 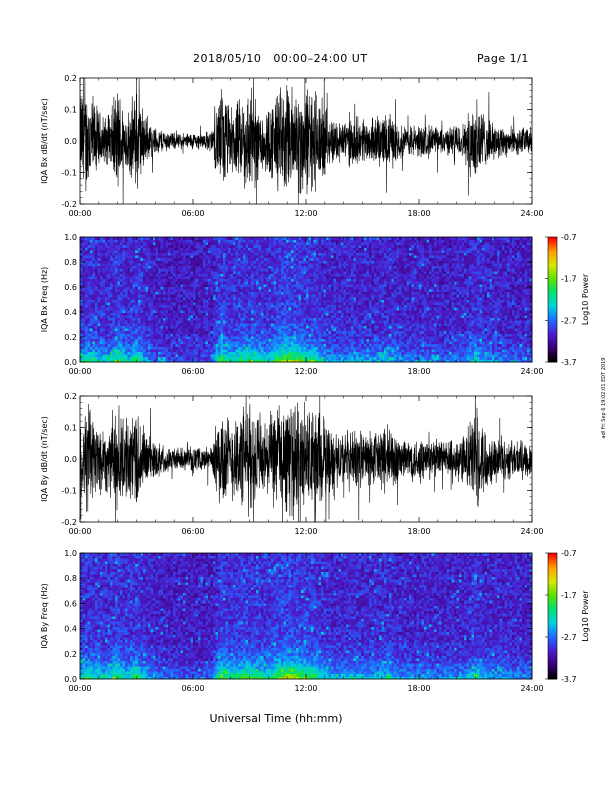 I want to click on bx-dbdt-trace, so click(x=306, y=141).